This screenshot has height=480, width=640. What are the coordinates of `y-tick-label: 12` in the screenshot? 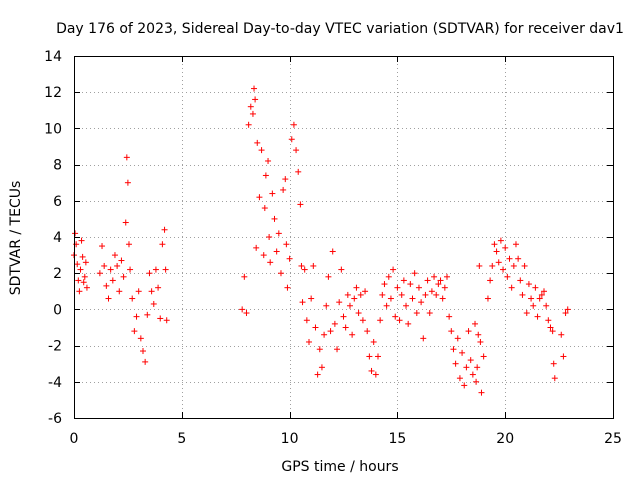 It's located at (53, 93).